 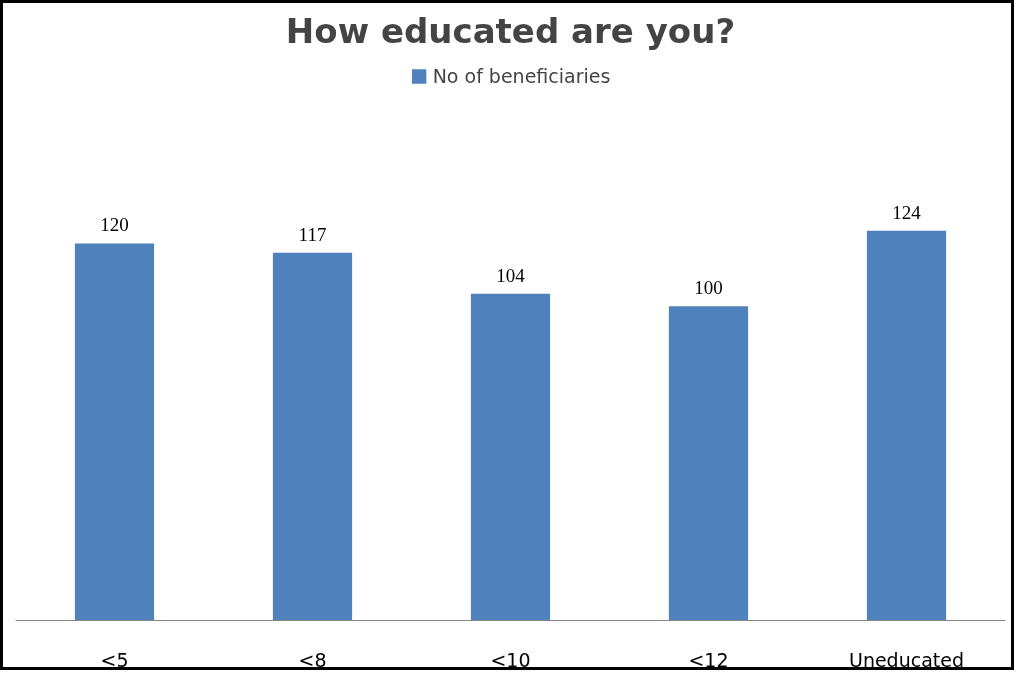 I want to click on data-label: 124, so click(x=907, y=212).